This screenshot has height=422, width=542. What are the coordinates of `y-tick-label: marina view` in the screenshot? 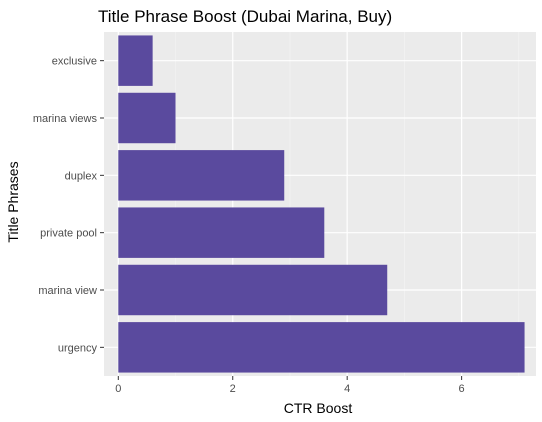 It's located at (67, 291).